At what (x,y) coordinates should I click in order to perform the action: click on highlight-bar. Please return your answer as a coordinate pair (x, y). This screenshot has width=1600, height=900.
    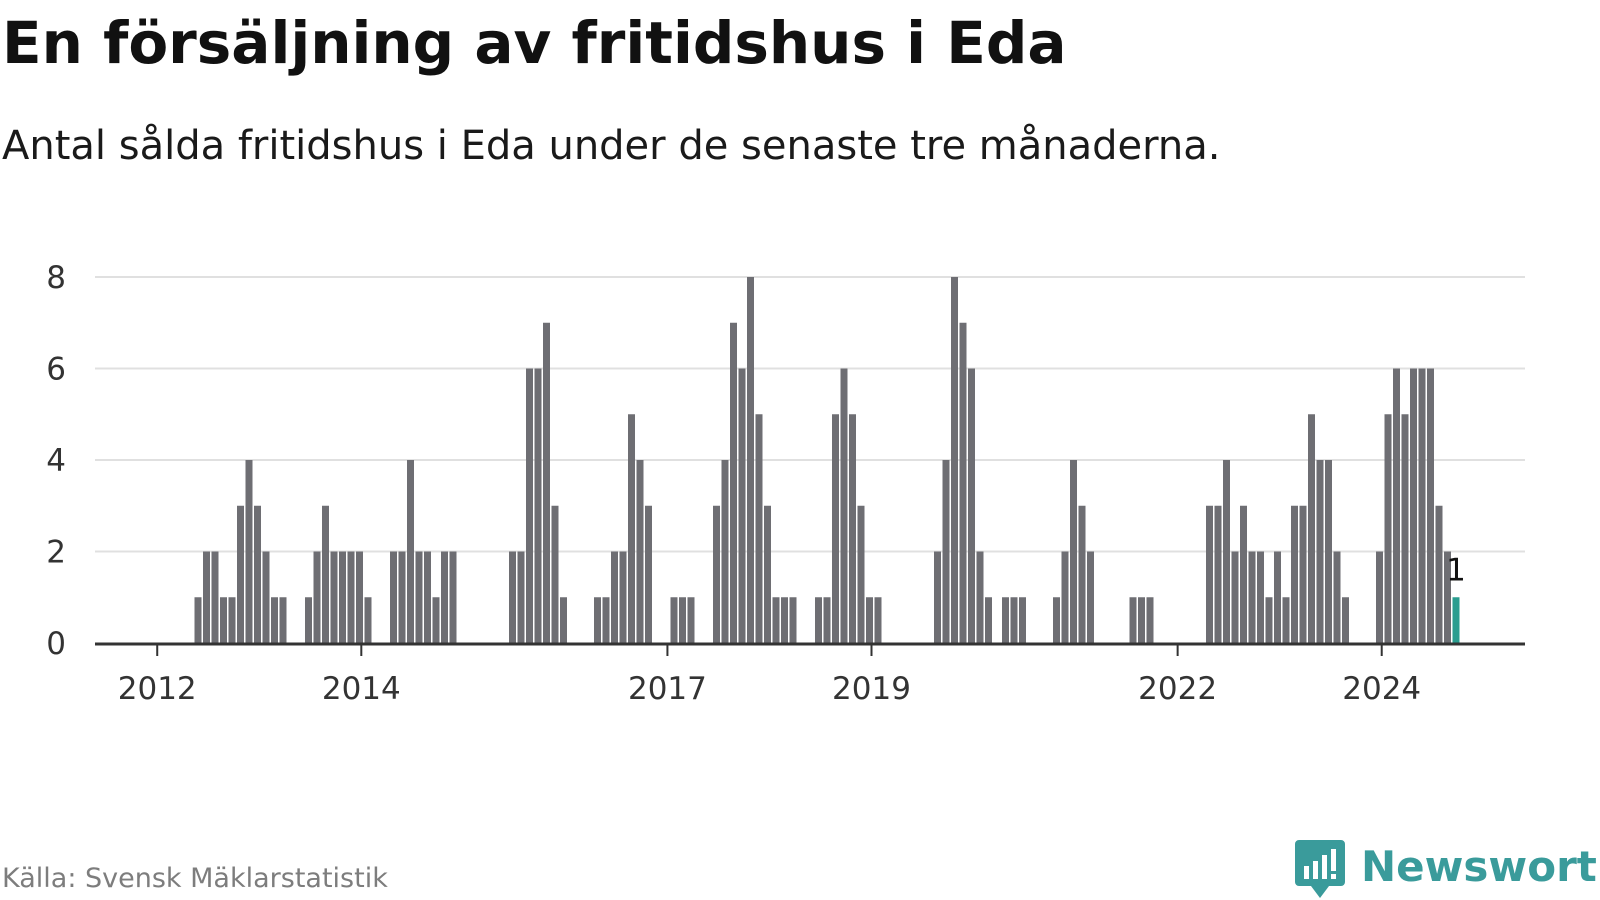
    Looking at the image, I should click on (1456, 620).